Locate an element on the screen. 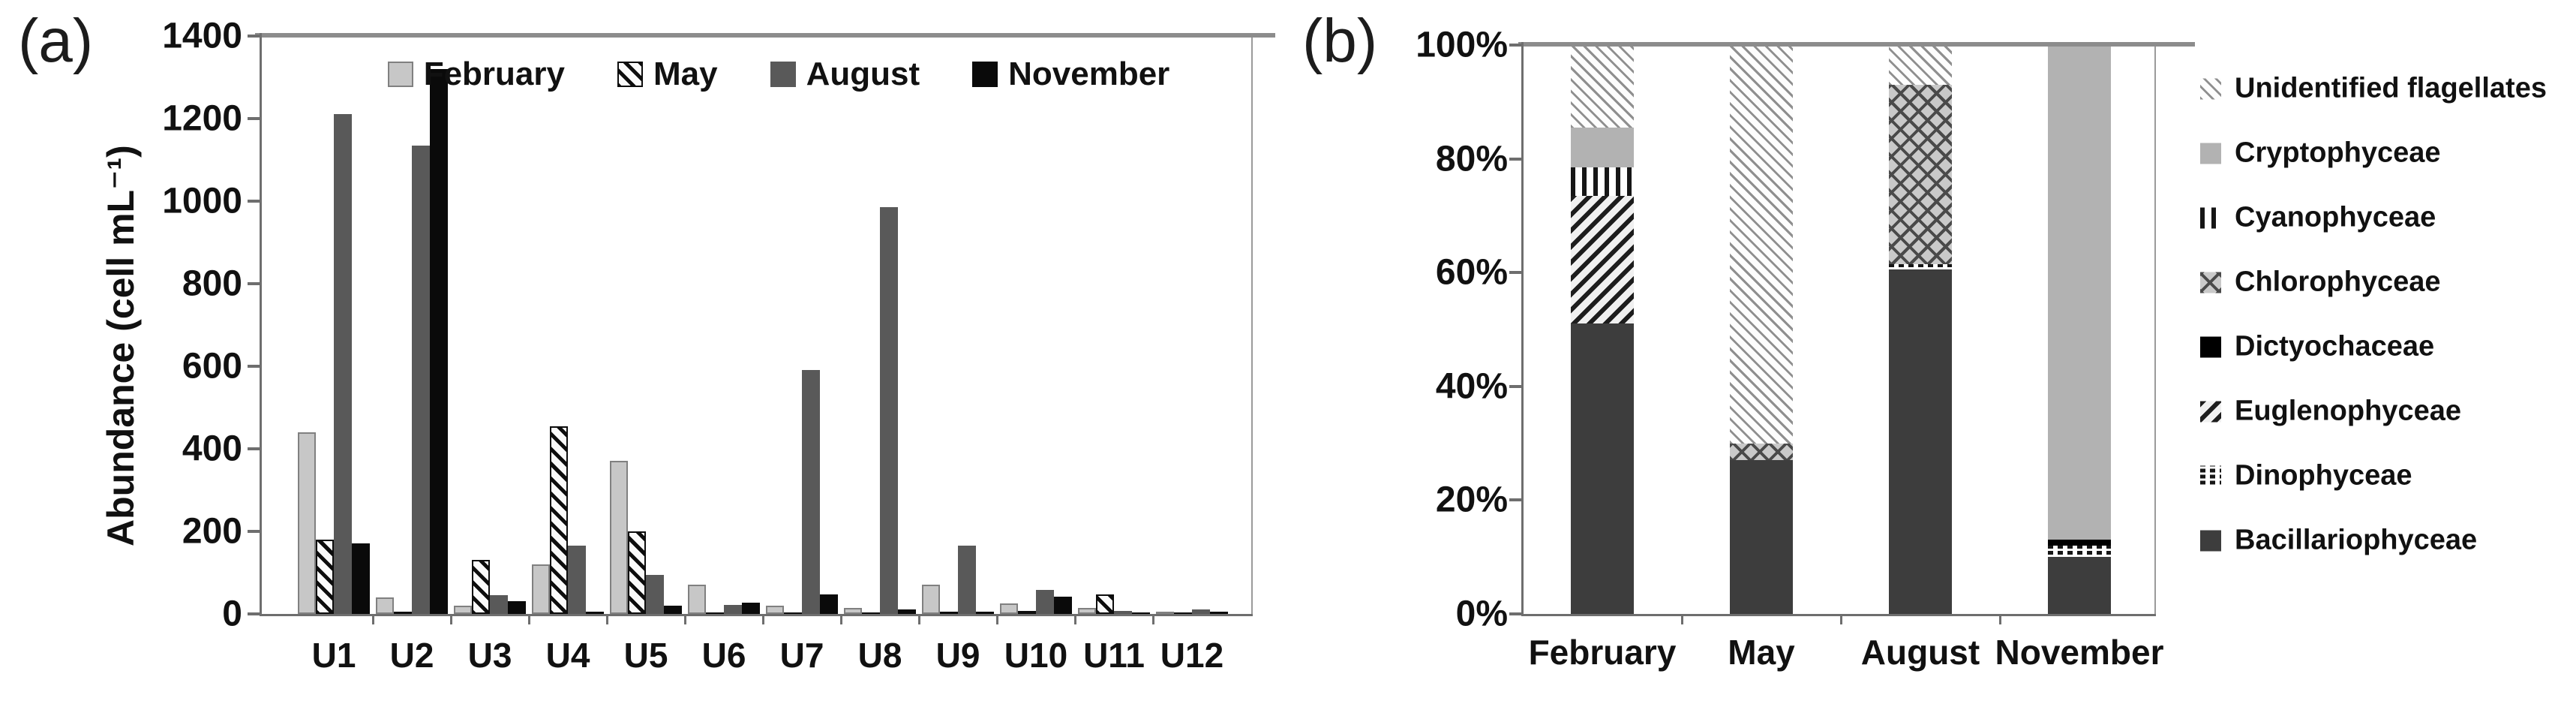  bar-november-u11 is located at coordinates (1141, 613).